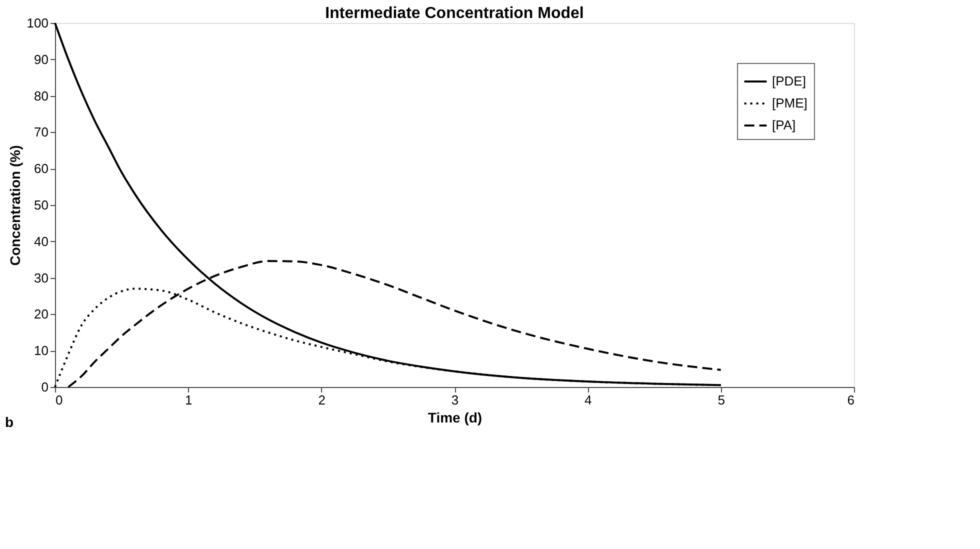 The height and width of the screenshot is (549, 980). I want to click on y-tick-label: 80, so click(41, 96).